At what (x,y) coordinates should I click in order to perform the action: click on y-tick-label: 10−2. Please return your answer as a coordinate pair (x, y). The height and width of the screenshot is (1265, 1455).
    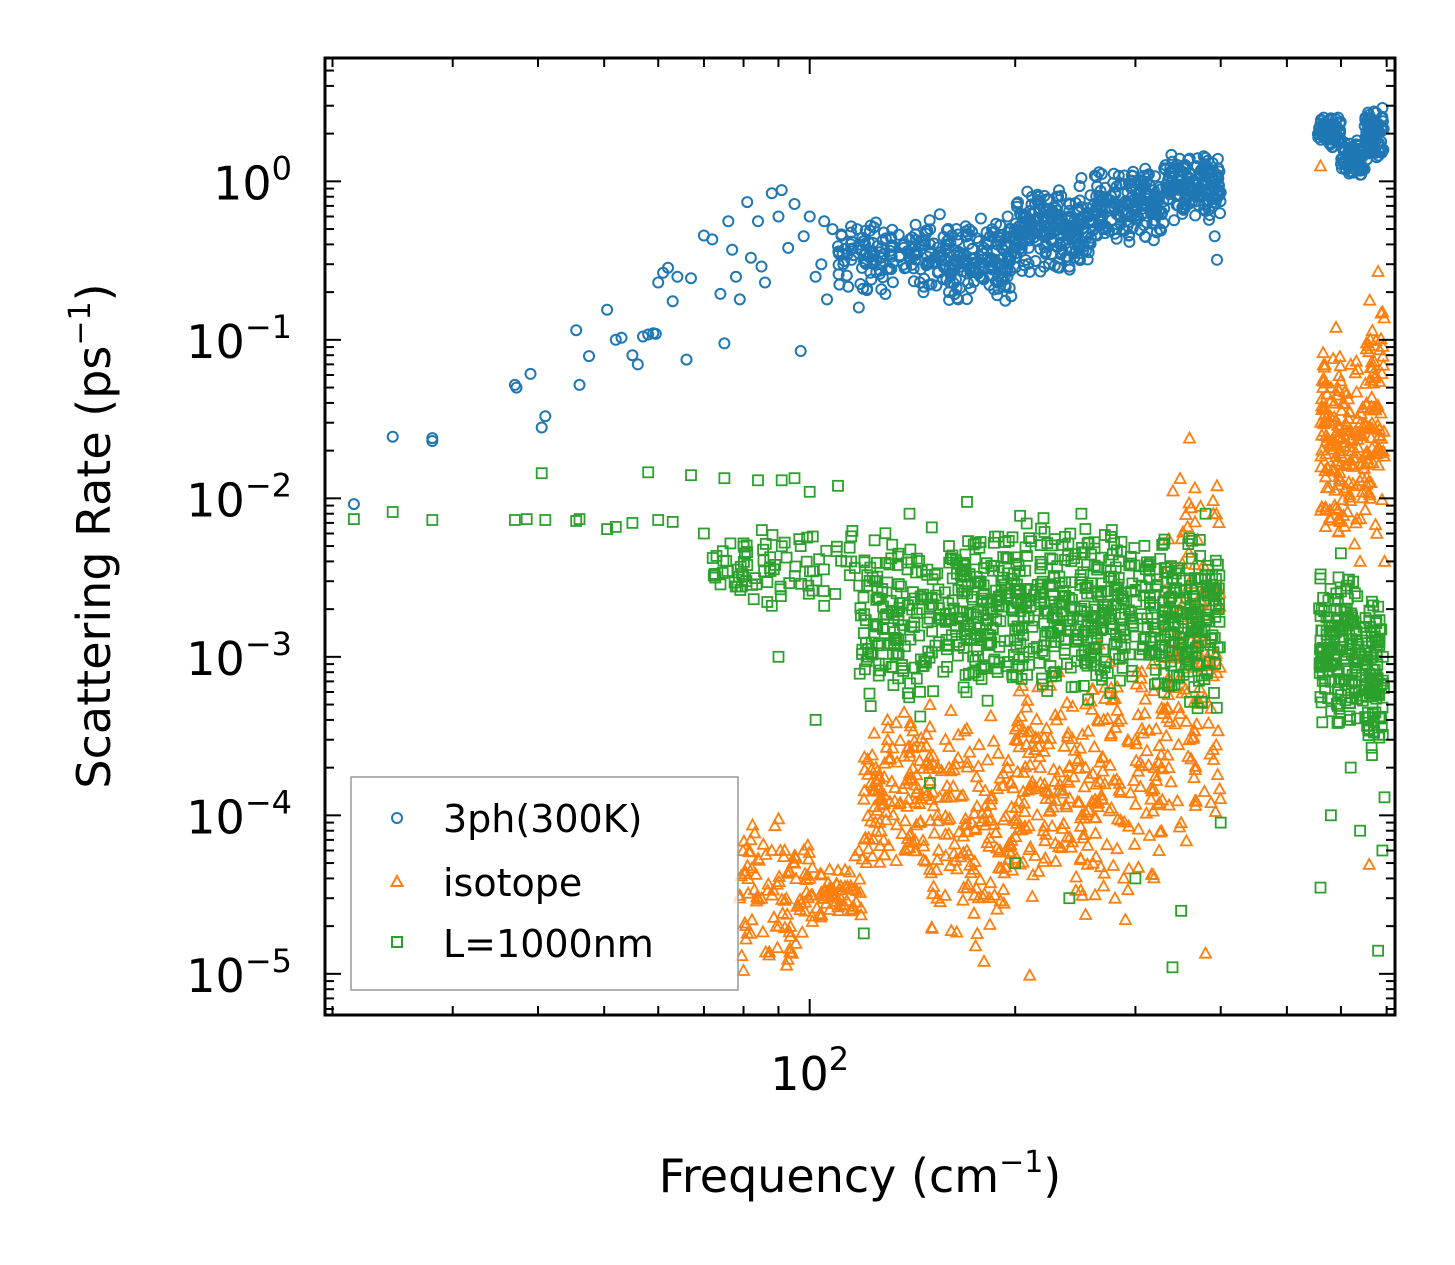
    Looking at the image, I should click on (239, 496).